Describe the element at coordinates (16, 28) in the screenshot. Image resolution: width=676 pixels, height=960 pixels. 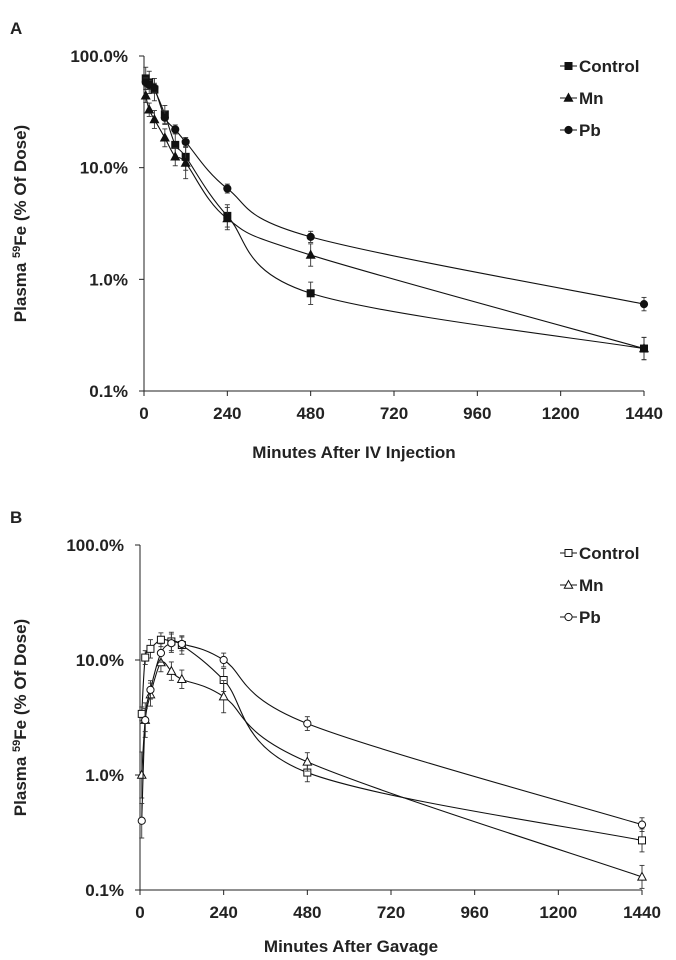
I see `panel-letter: A` at that location.